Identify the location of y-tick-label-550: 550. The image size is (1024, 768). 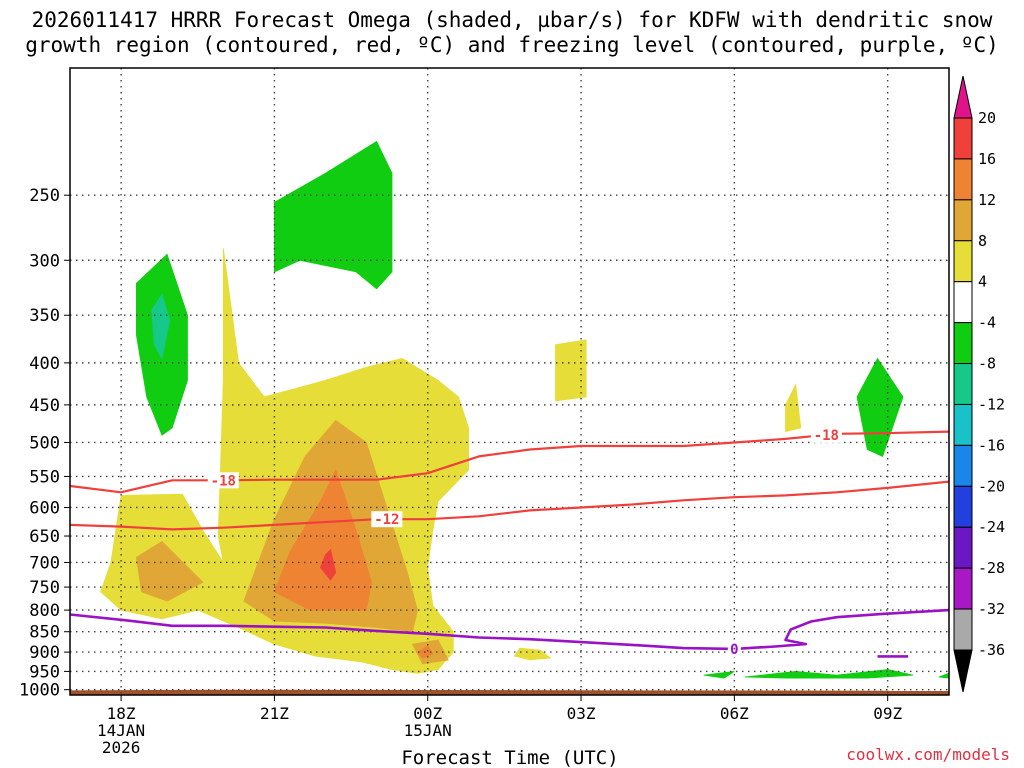
(44, 477).